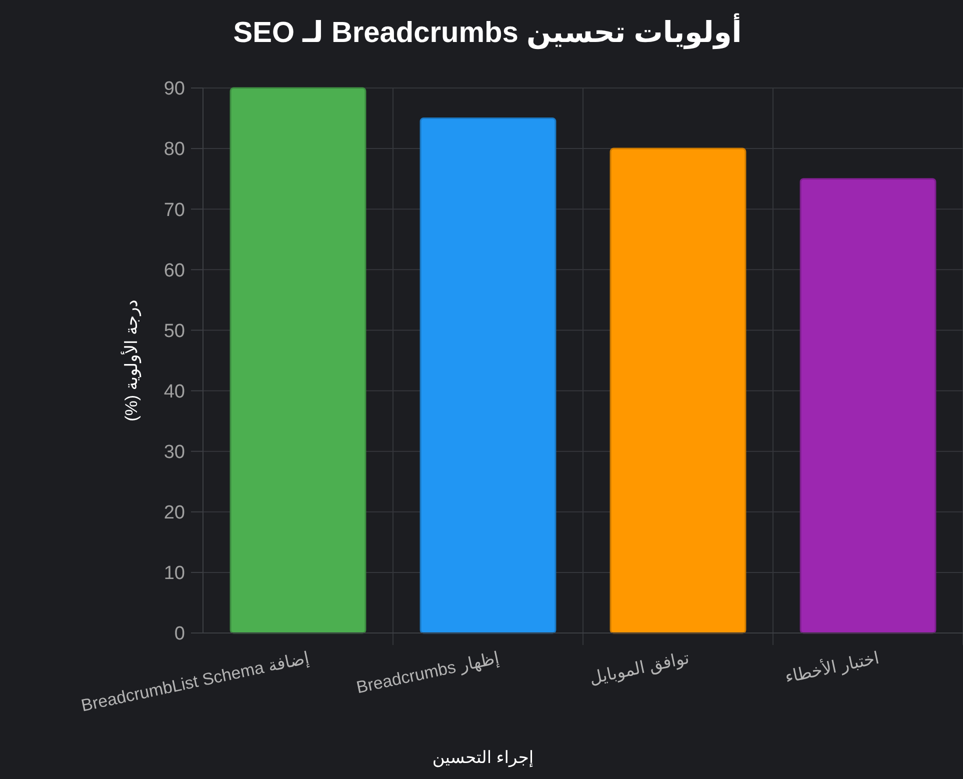  What do you see at coordinates (174, 391) in the screenshot?
I see `y-tick-label: 40` at bounding box center [174, 391].